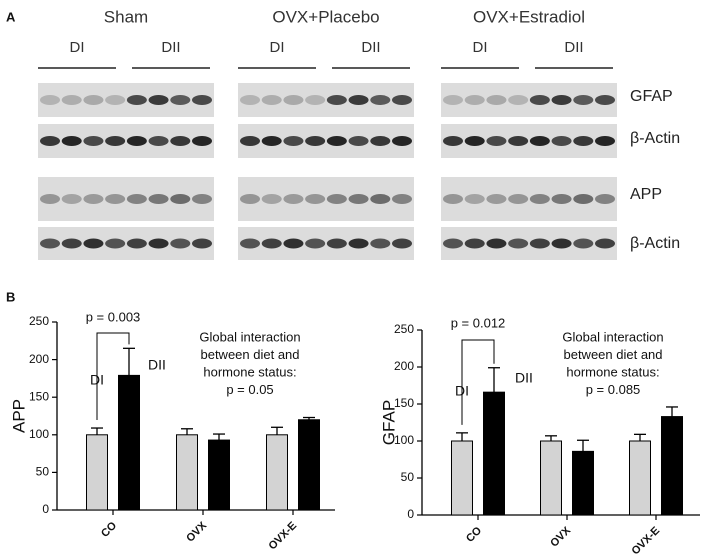 This screenshot has width=708, height=554. What do you see at coordinates (651, 96) in the screenshot?
I see `row-label: GFAP` at bounding box center [651, 96].